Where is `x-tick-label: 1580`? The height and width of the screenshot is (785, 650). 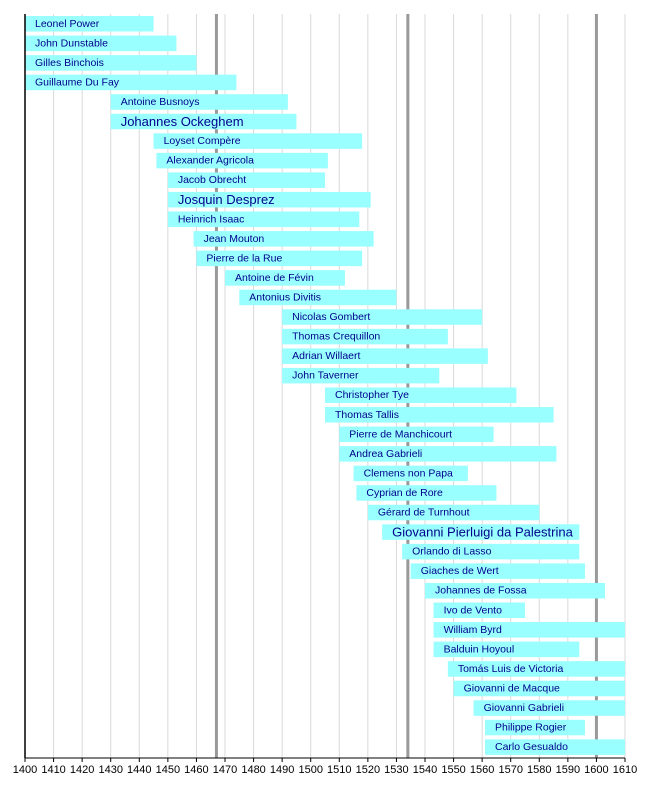 x-tick-label: 1580 is located at coordinates (539, 770).